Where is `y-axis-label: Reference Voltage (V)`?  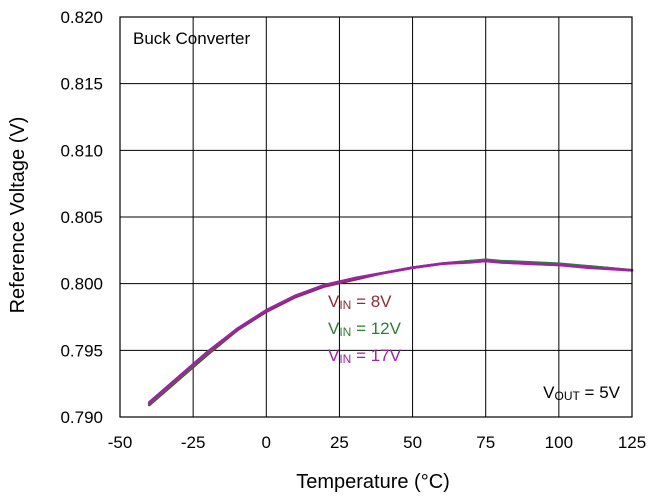
y-axis-label: Reference Voltage (V) is located at coordinates (18, 215).